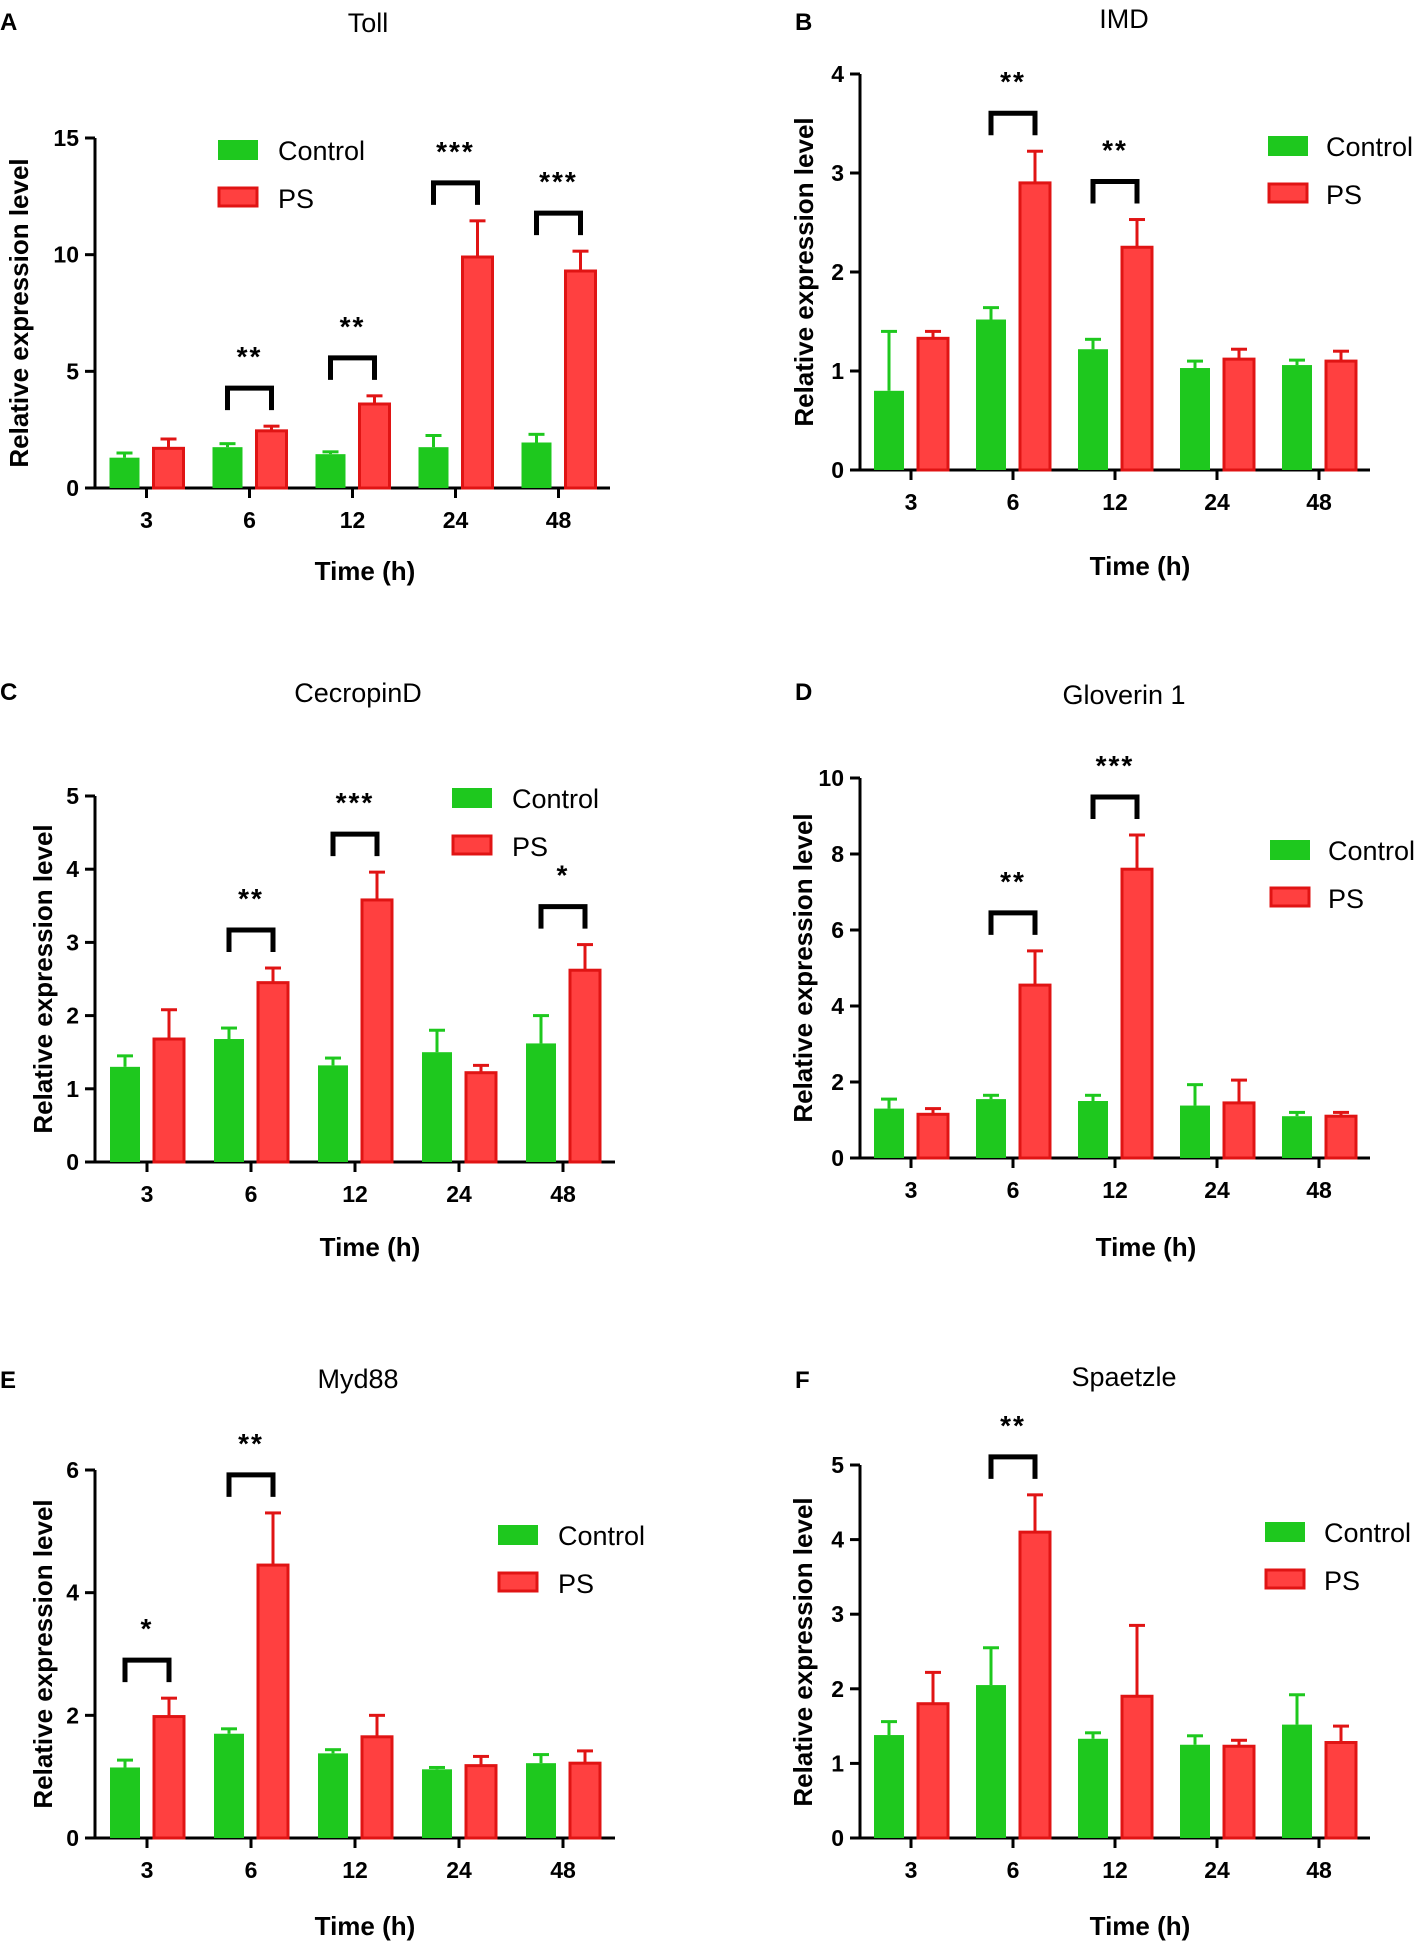  Describe the element at coordinates (368, 23) in the screenshot. I see `panel-title: Toll` at that location.